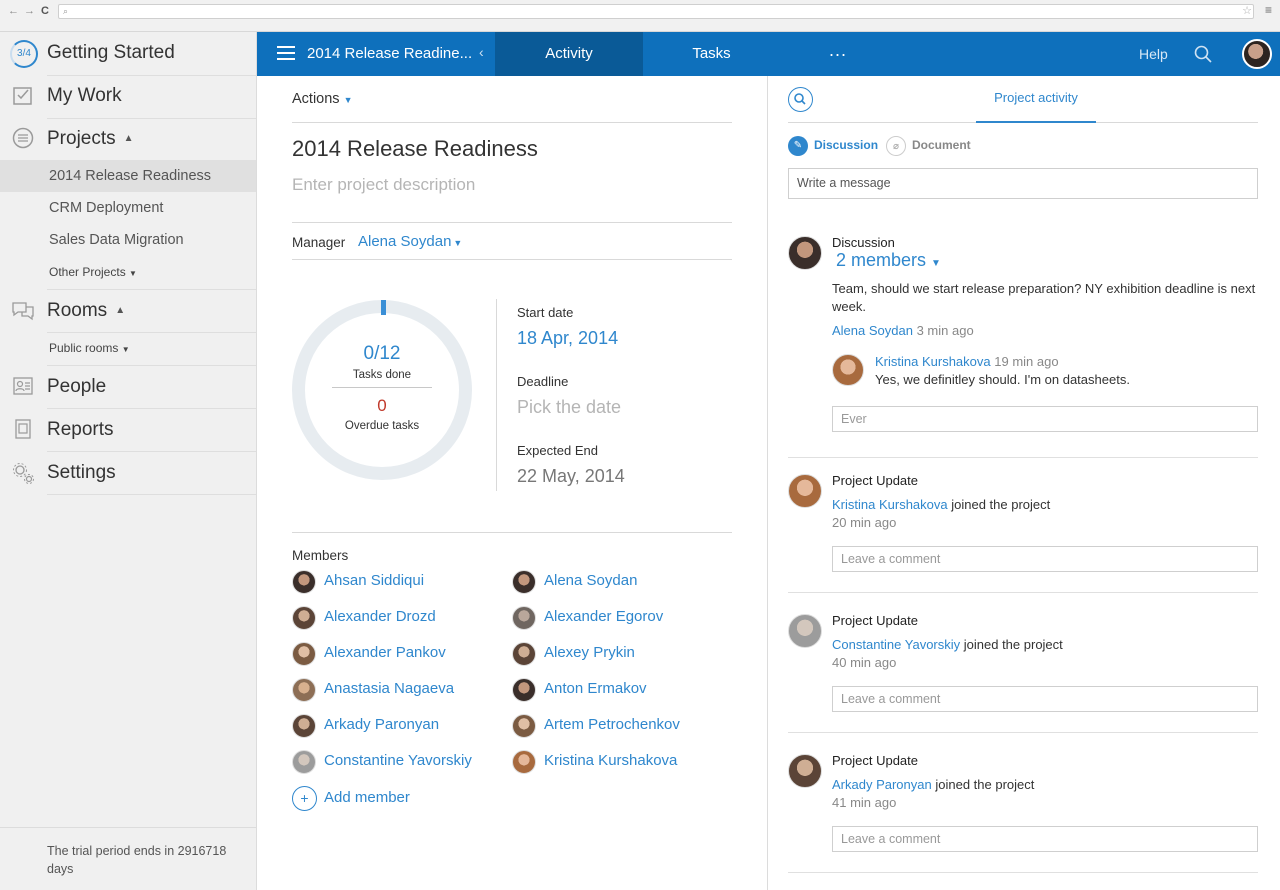 The image size is (1280, 890). What do you see at coordinates (1257, 54) in the screenshot?
I see `user-avatar` at bounding box center [1257, 54].